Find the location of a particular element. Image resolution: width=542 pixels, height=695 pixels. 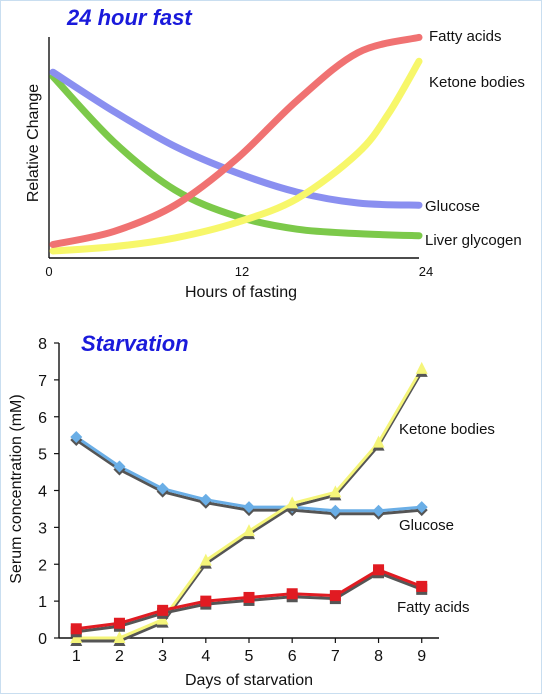

chart-24h-line-glucose is located at coordinates (236, 138).